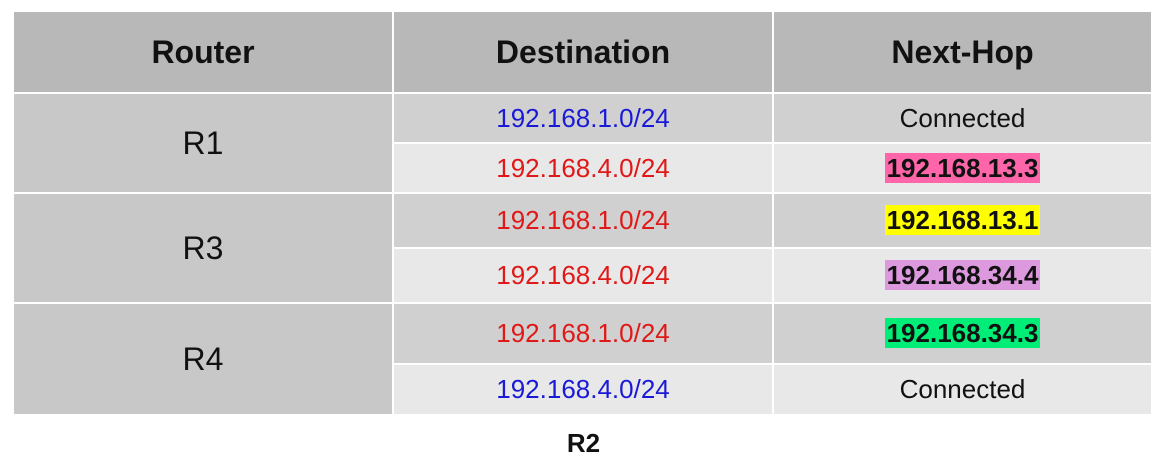 The height and width of the screenshot is (458, 1167). Describe the element at coordinates (962, 52) in the screenshot. I see `column-header-next-hop: Next-Hop` at that location.